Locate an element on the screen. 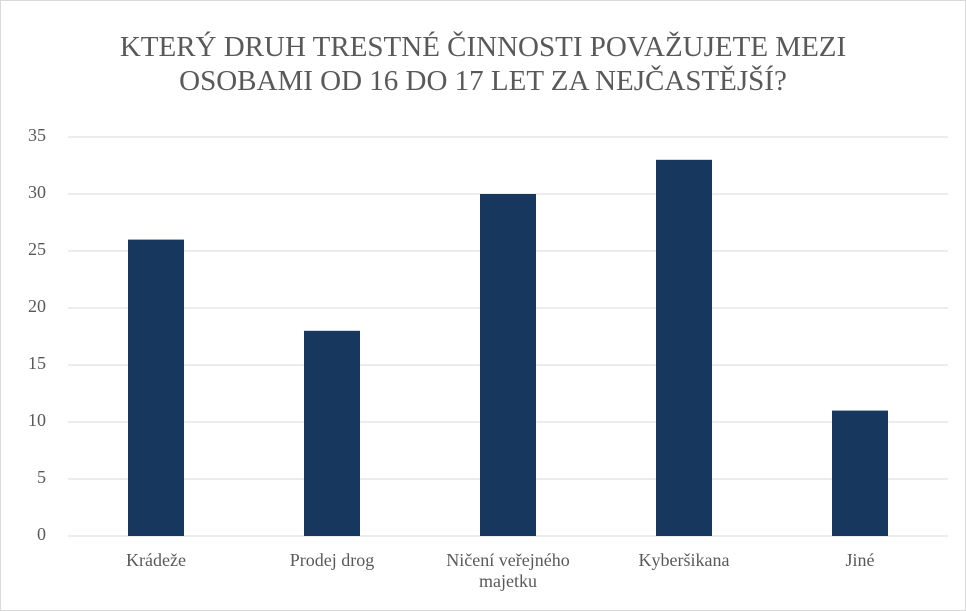 This screenshot has width=966, height=611. y-tick-label: 20 is located at coordinates (37, 306).